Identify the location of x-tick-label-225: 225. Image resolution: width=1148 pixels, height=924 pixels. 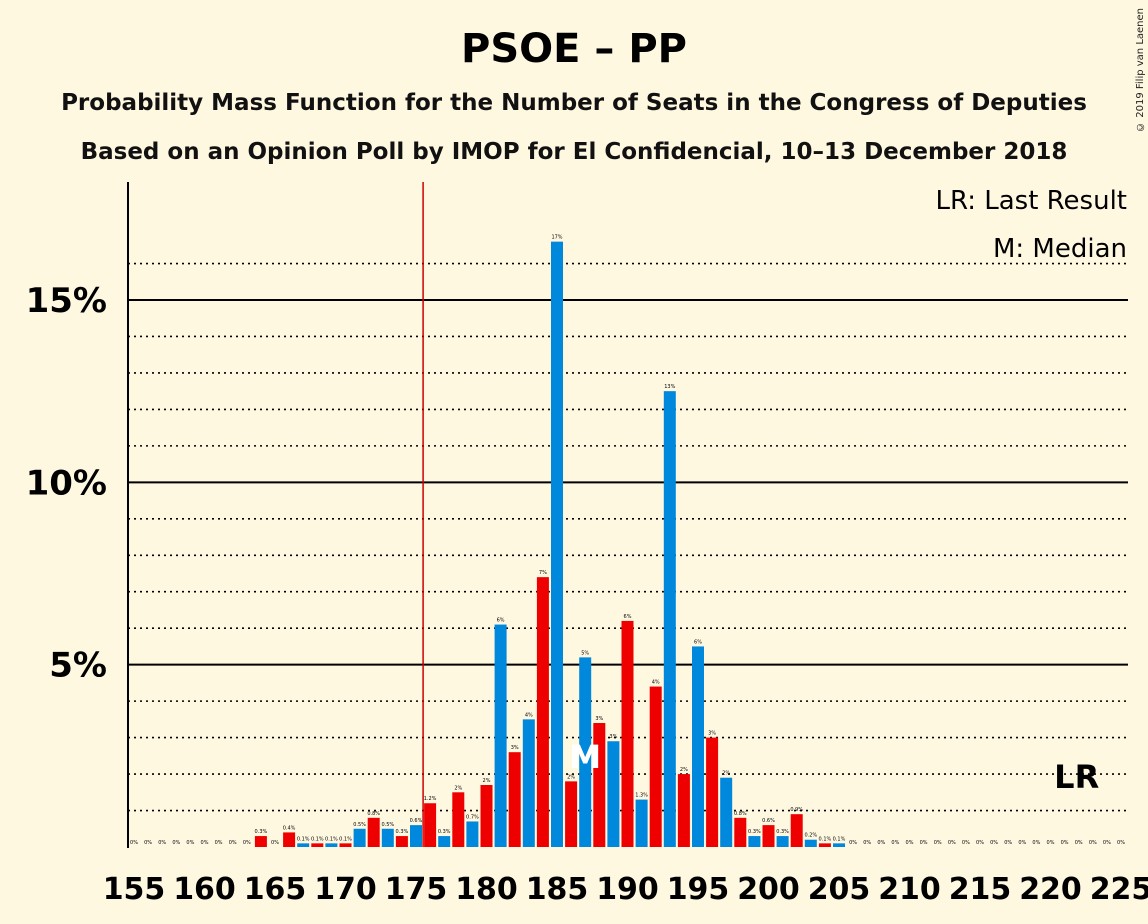
(1119, 889).